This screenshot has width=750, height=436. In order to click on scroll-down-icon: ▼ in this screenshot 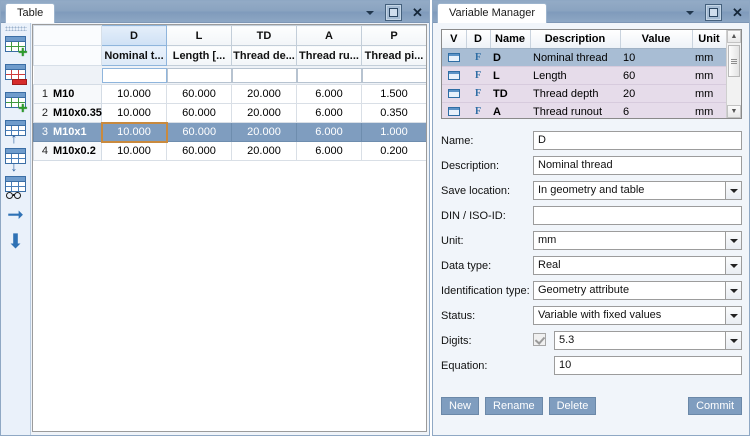, I will do `click(734, 111)`.